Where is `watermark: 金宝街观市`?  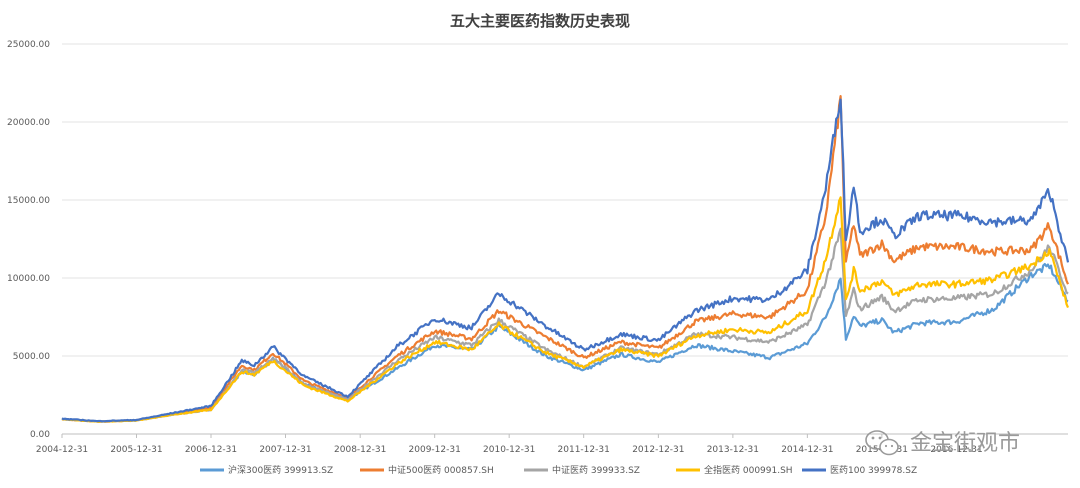 watermark: 金宝街观市 is located at coordinates (942, 443).